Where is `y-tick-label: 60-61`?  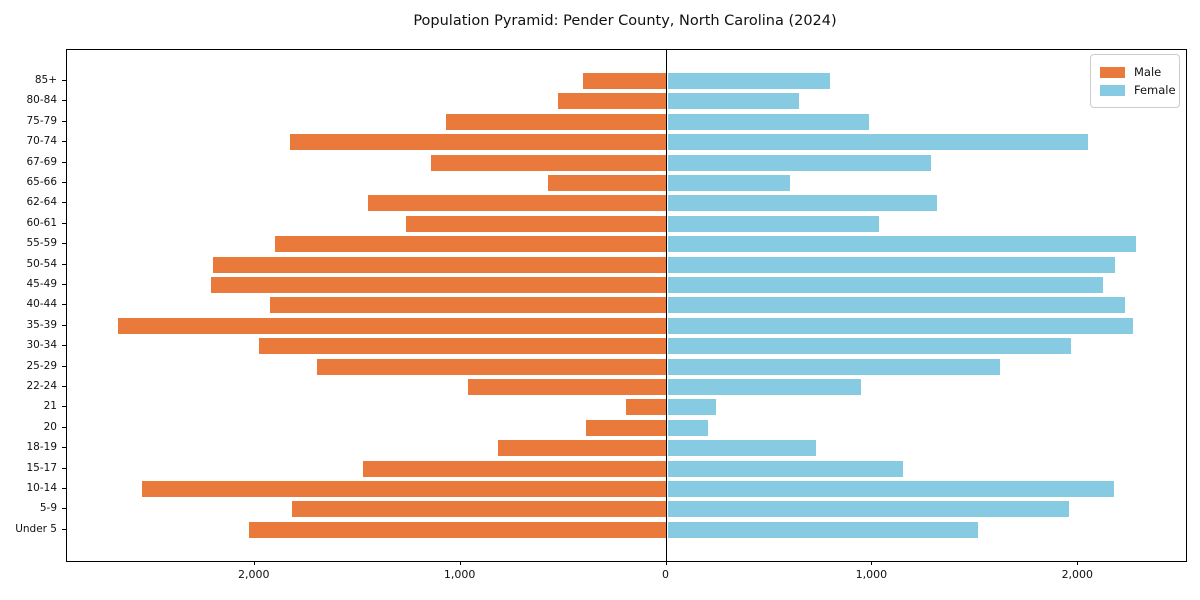
y-tick-label: 60-61 is located at coordinates (41, 222).